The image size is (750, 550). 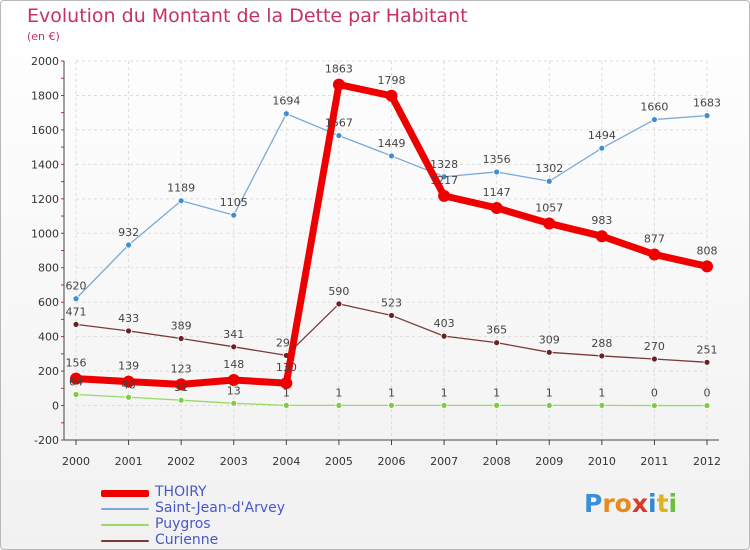 What do you see at coordinates (48, 302) in the screenshot?
I see `y-tick-label: 600` at bounding box center [48, 302].